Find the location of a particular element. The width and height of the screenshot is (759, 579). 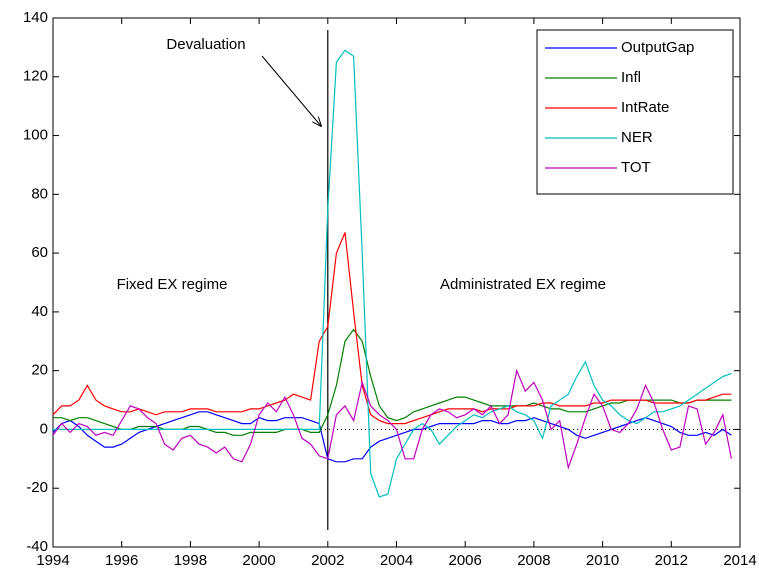

event-arrow is located at coordinates (291, 90).